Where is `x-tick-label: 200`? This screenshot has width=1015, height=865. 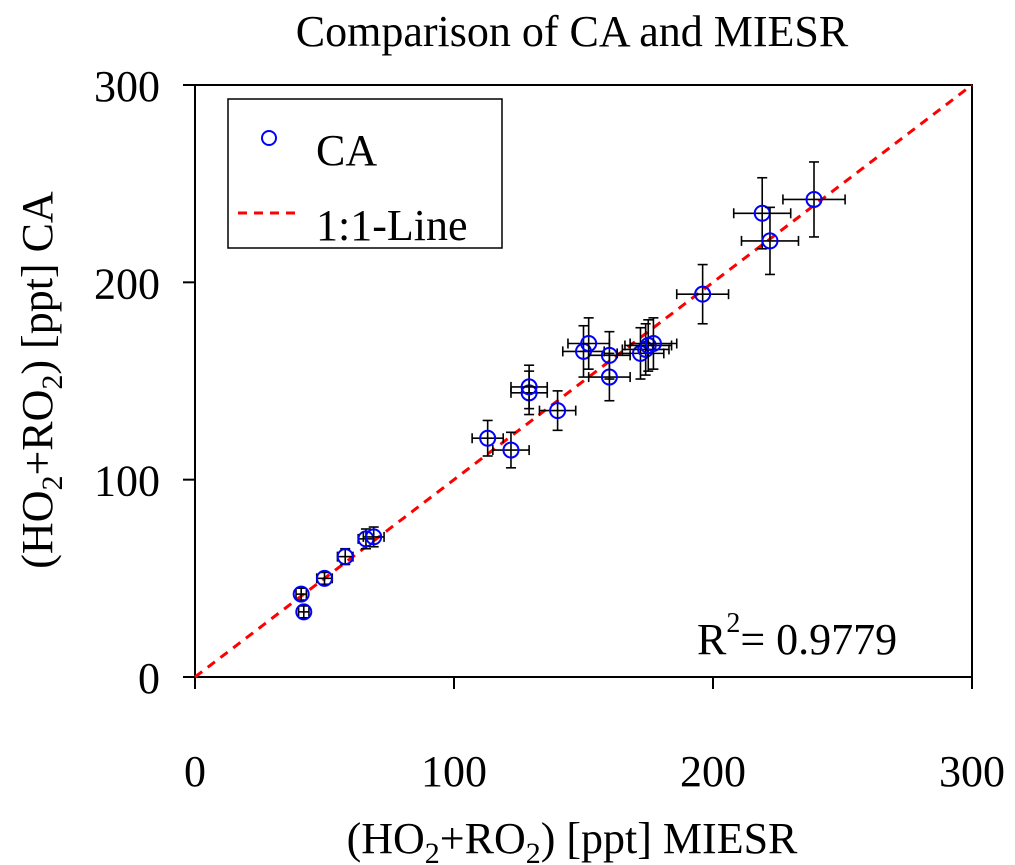 x-tick-label: 200 is located at coordinates (713, 771).